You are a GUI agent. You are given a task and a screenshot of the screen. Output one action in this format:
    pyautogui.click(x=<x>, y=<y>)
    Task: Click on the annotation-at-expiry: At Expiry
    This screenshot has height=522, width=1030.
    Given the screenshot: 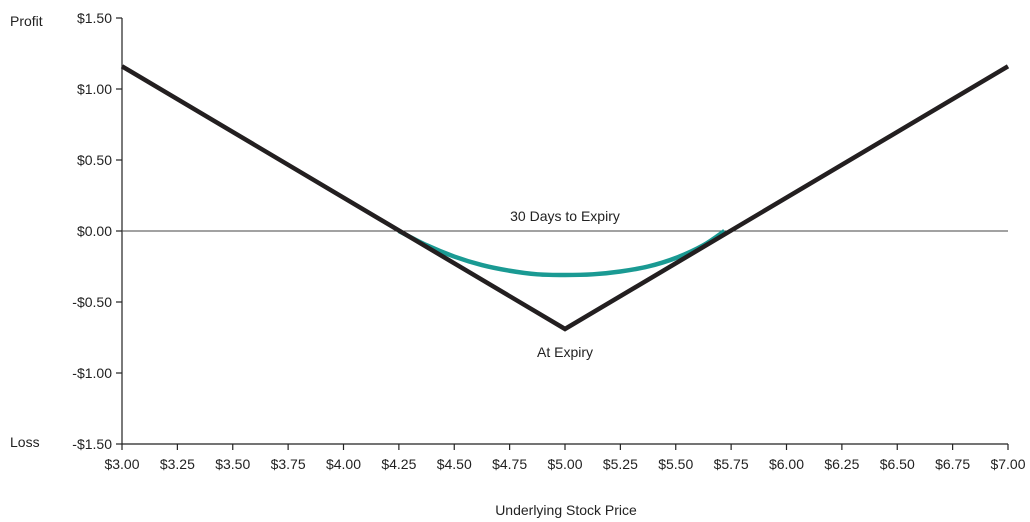 What is the action you would take?
    pyautogui.click(x=565, y=352)
    